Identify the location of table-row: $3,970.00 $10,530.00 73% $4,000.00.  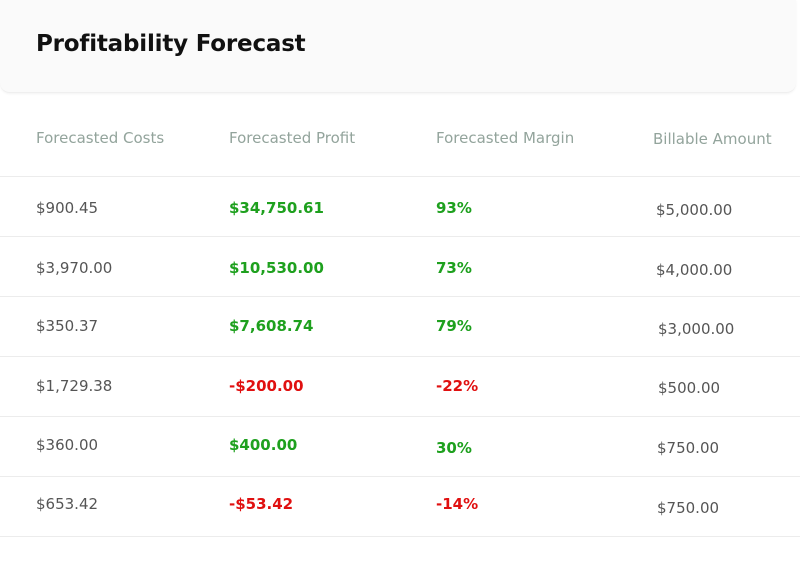
(400, 267).